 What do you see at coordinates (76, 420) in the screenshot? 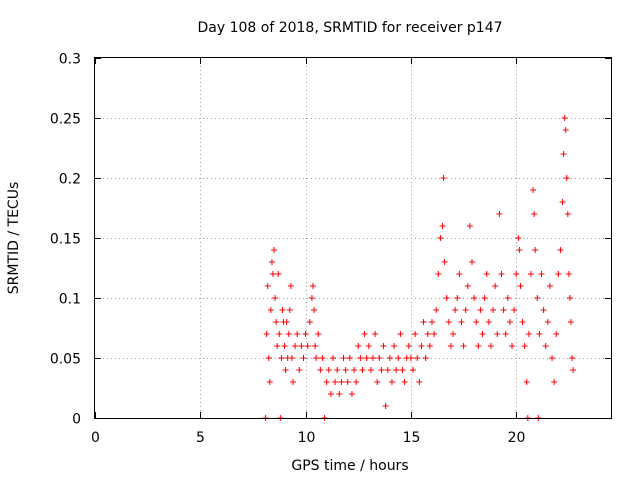
I see `y-tick-label: 0` at bounding box center [76, 420].